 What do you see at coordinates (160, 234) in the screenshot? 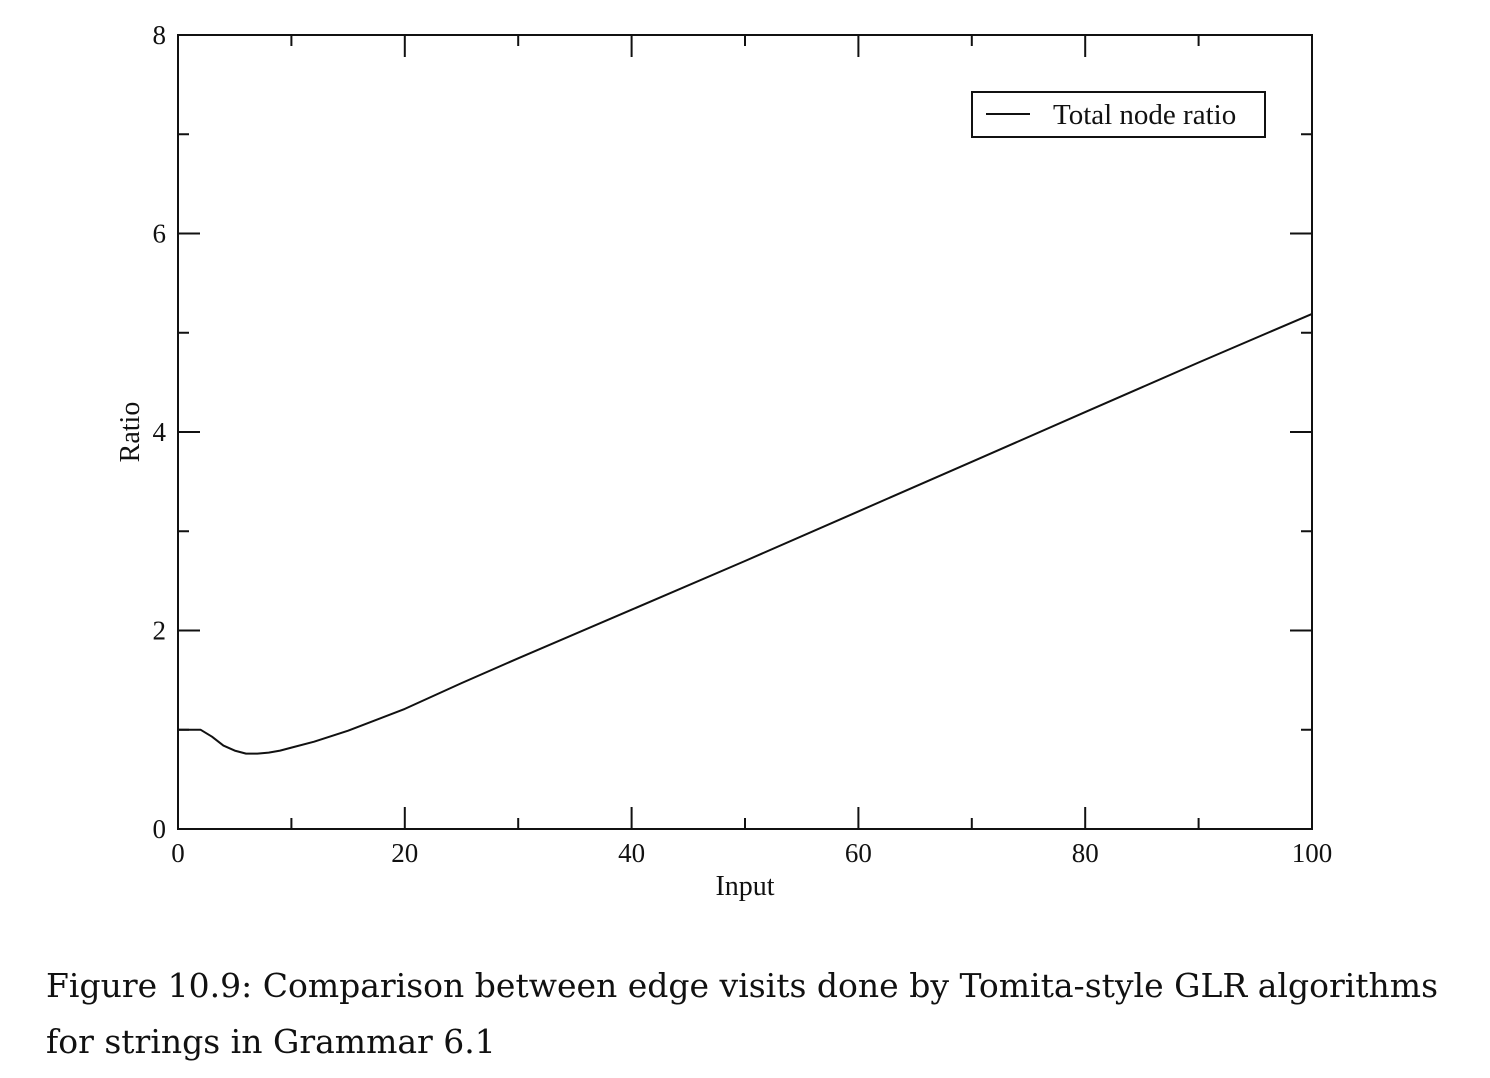
I see `y-tick-label: 6` at bounding box center [160, 234].